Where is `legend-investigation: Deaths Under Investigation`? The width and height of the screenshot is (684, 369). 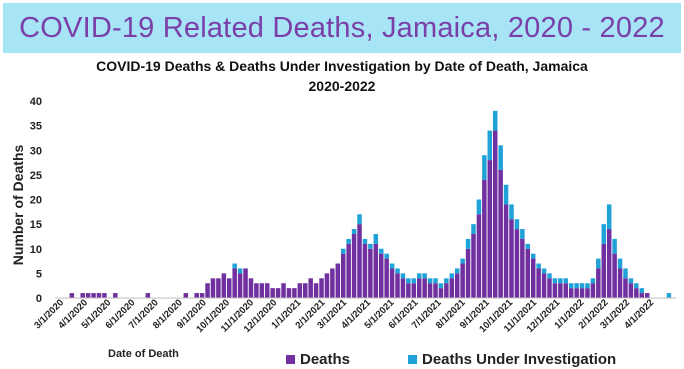 legend-investigation: Deaths Under Investigation is located at coordinates (512, 359).